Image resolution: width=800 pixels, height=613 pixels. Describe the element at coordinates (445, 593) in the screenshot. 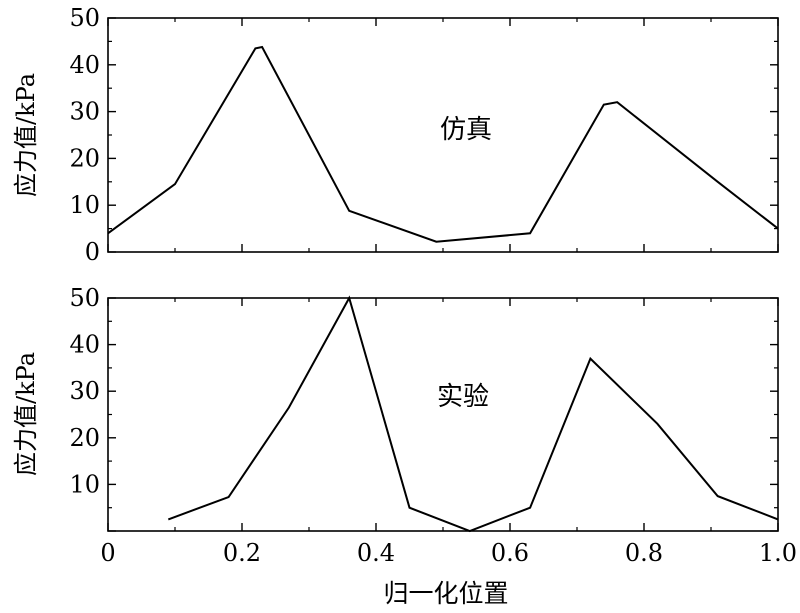

I see `x-axis-label: 归一化位置` at that location.